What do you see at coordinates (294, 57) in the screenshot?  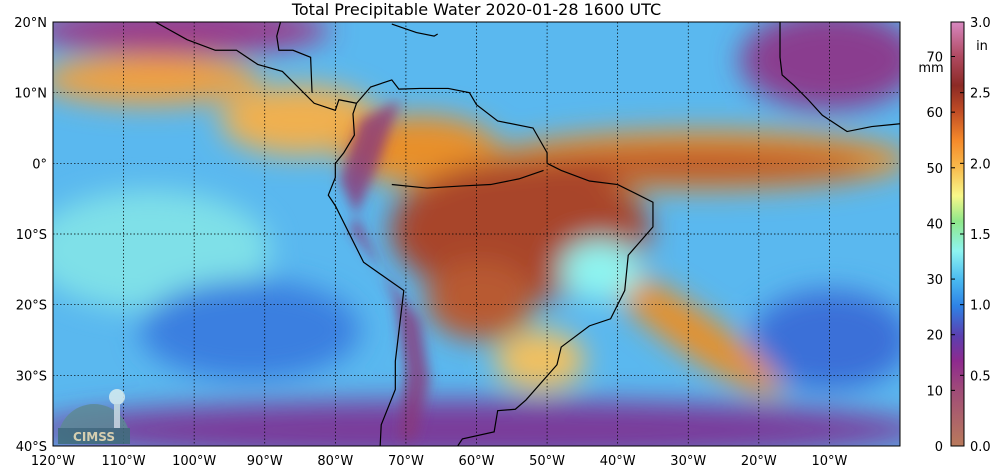 I see `coastline-cae` at bounding box center [294, 57].